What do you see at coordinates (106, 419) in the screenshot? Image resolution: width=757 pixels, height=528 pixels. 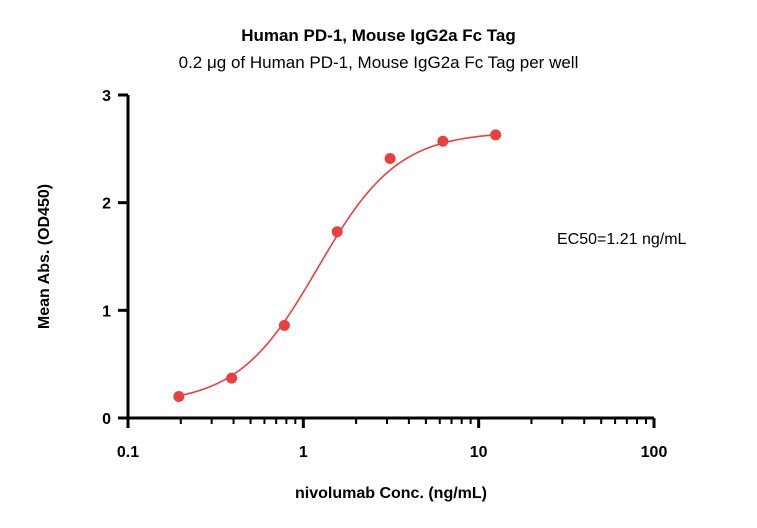 I see `y-tick-label: 0` at bounding box center [106, 419].